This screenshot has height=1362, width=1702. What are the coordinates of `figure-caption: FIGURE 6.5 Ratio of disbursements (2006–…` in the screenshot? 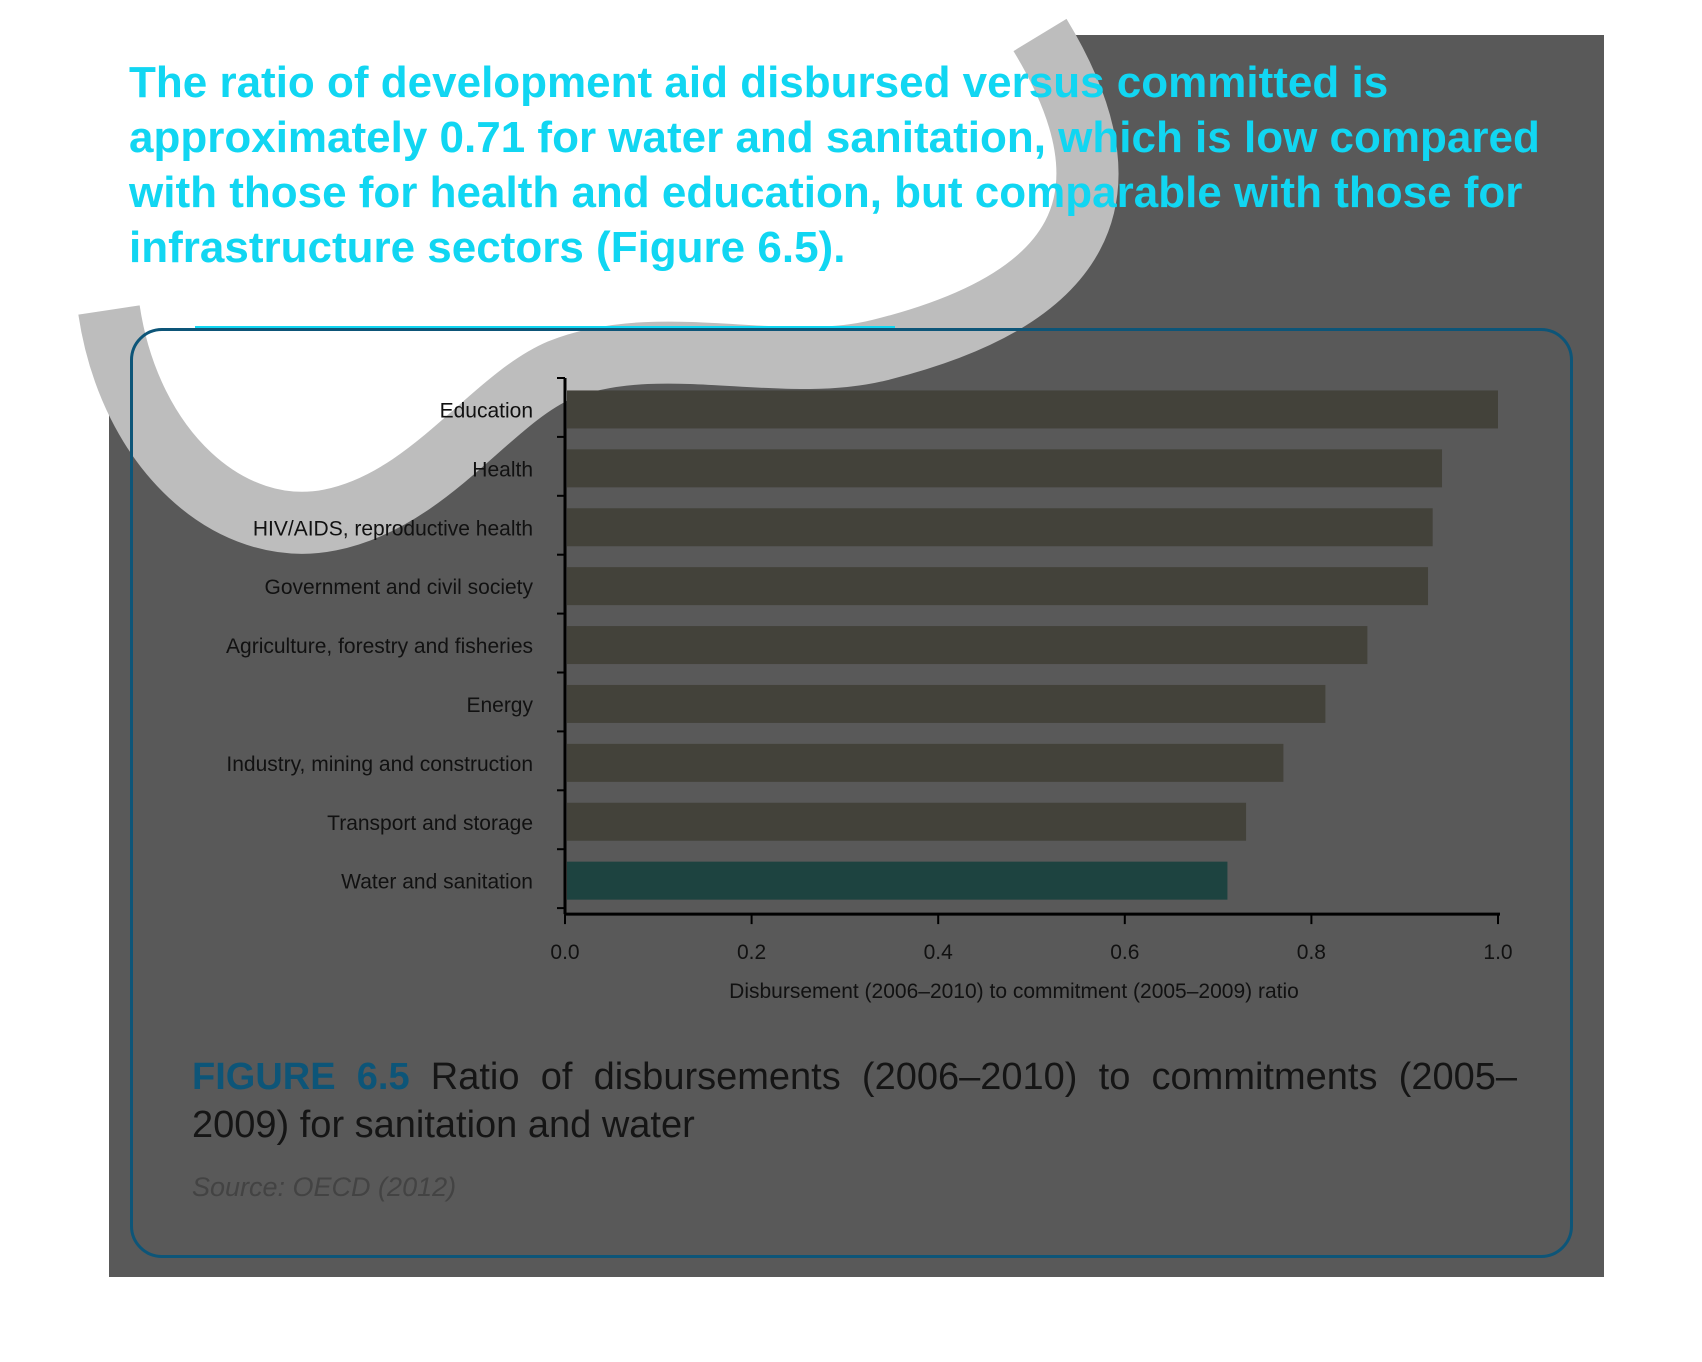 It's located at (854, 1101).